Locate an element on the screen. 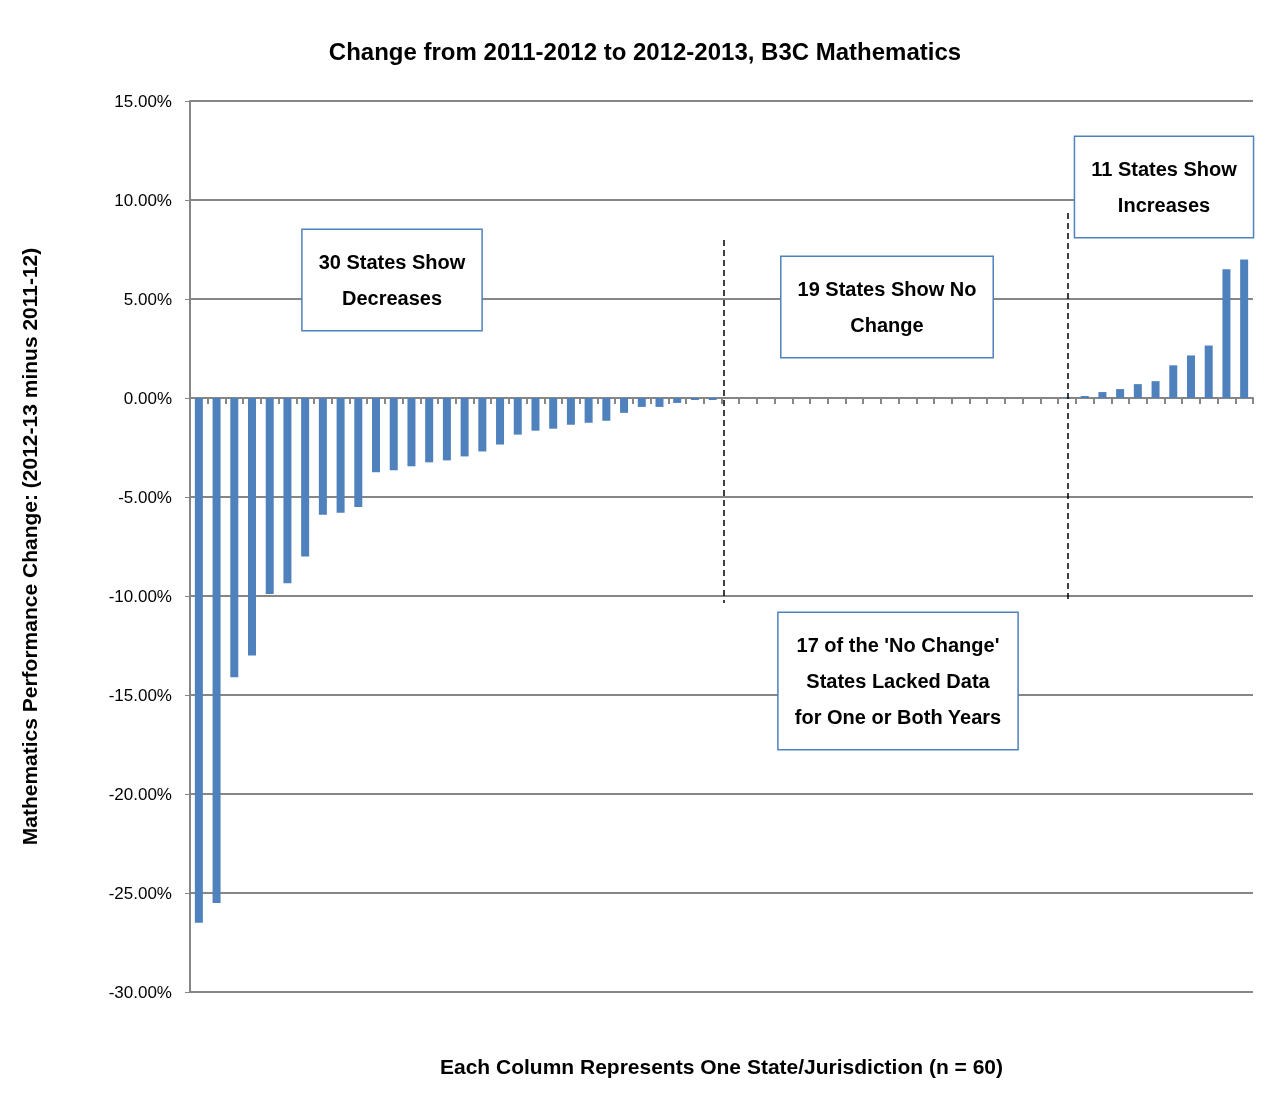 The image size is (1270, 1093). y-axis-title: Mathematics Performance Change: (2012-13 minus 2011-12) is located at coordinates (29, 546).